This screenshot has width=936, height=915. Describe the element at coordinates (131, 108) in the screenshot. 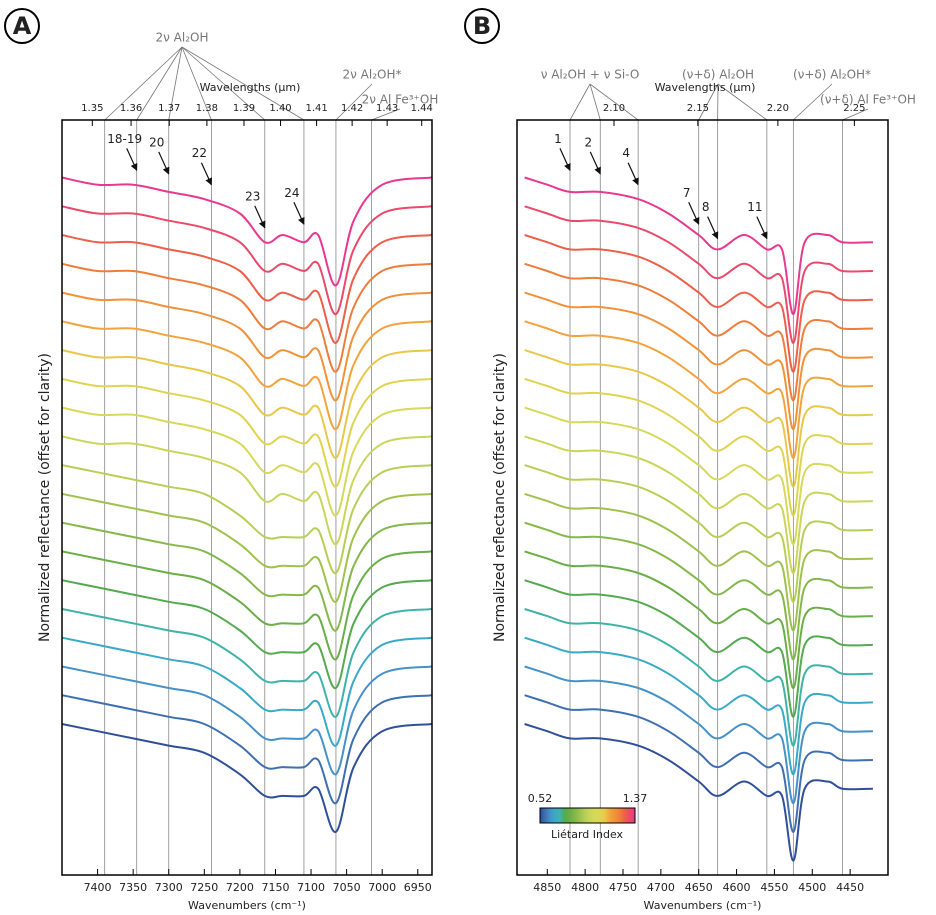

I see `x2-tick-label: 1.36` at that location.